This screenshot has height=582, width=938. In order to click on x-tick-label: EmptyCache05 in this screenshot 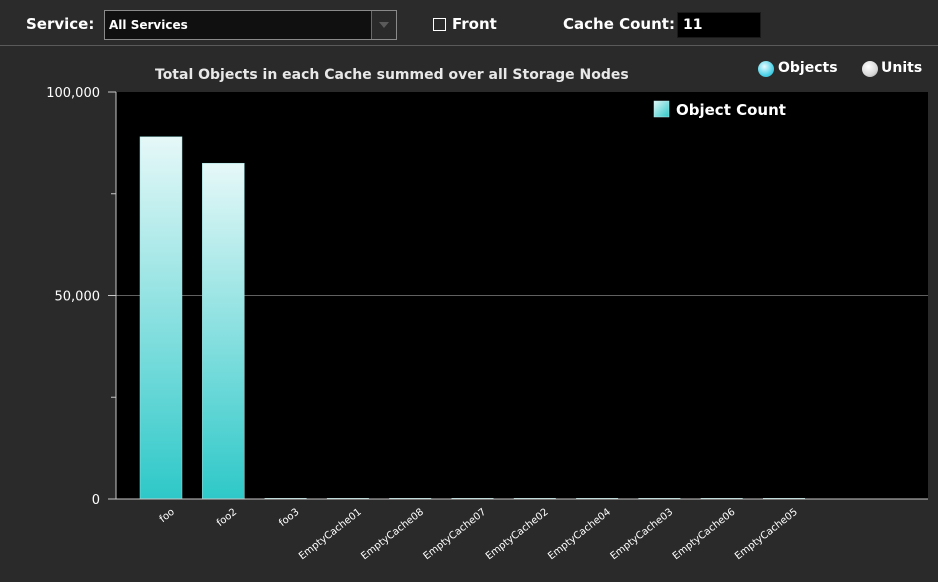, I will do `click(766, 535)`.